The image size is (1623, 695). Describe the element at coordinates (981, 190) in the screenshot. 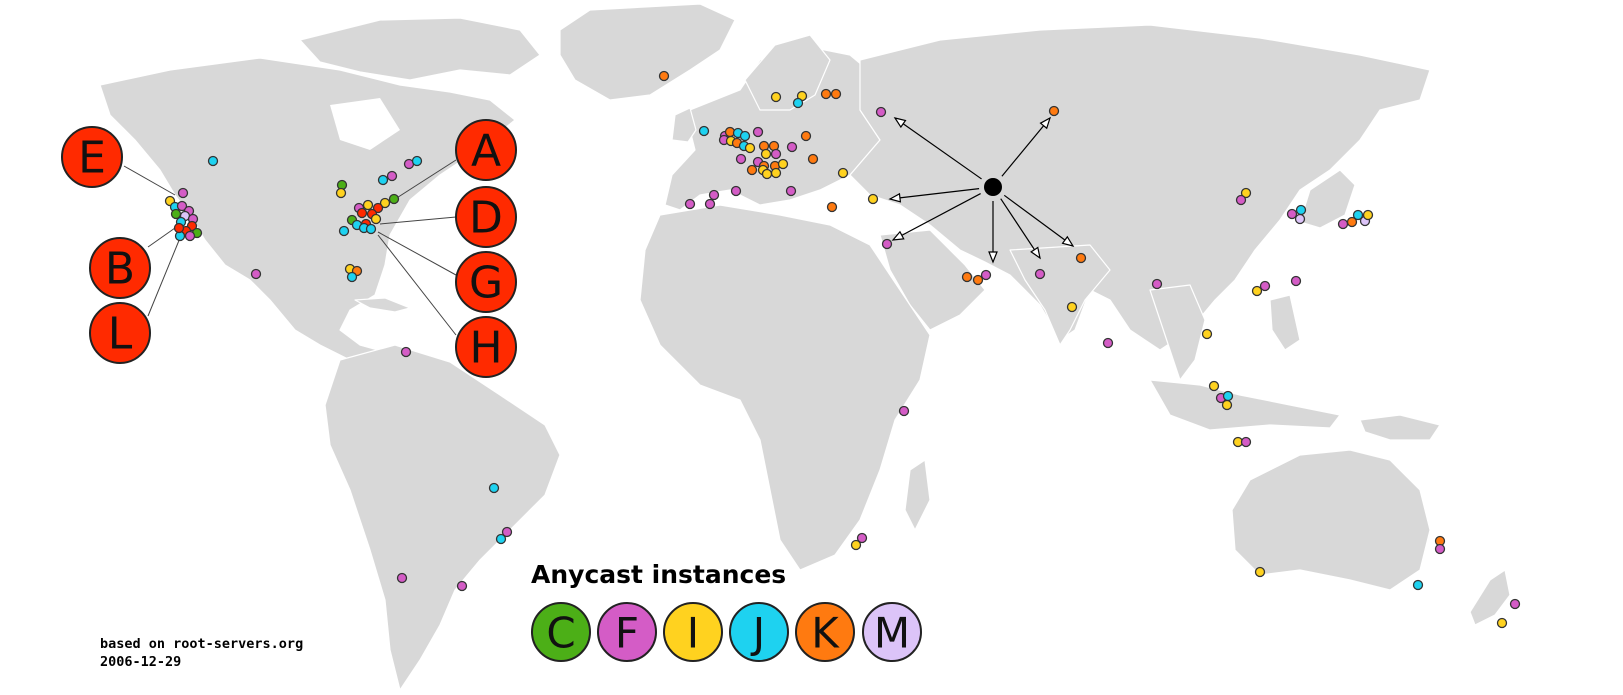

I see `arrow-group` at that location.